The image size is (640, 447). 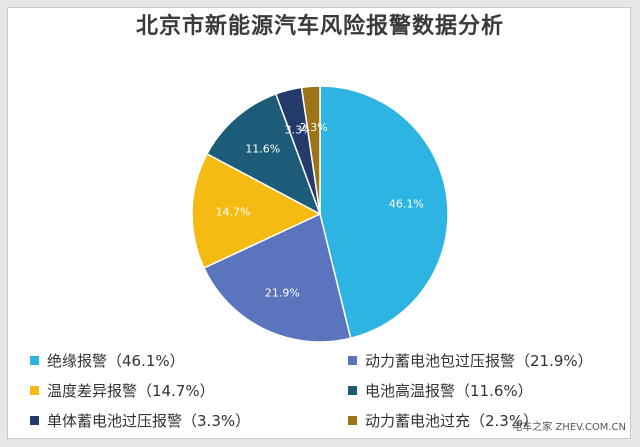 I want to click on legend-label: 电池高温报警（11.6%）, so click(x=449, y=391).